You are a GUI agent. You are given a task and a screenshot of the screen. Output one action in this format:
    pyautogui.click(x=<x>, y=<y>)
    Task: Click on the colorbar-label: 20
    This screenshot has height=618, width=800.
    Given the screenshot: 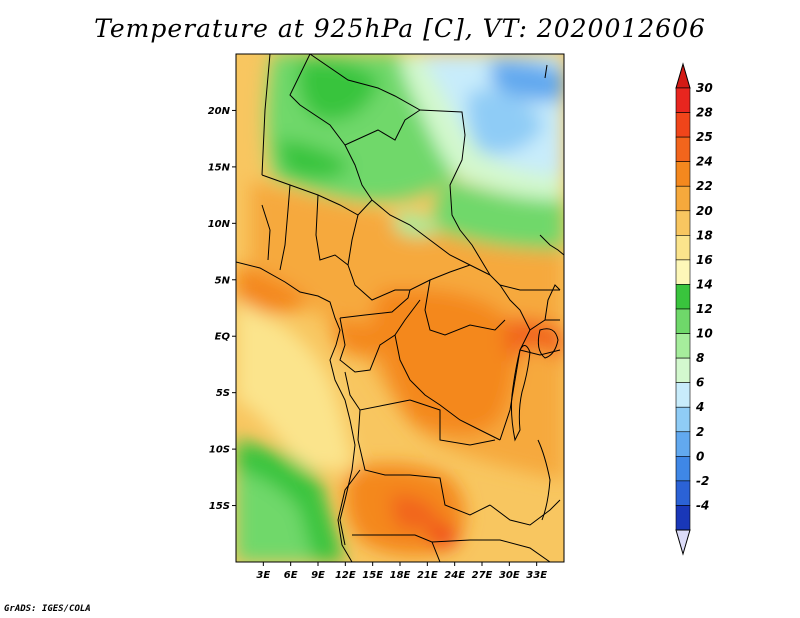 What is the action you would take?
    pyautogui.click(x=704, y=211)
    